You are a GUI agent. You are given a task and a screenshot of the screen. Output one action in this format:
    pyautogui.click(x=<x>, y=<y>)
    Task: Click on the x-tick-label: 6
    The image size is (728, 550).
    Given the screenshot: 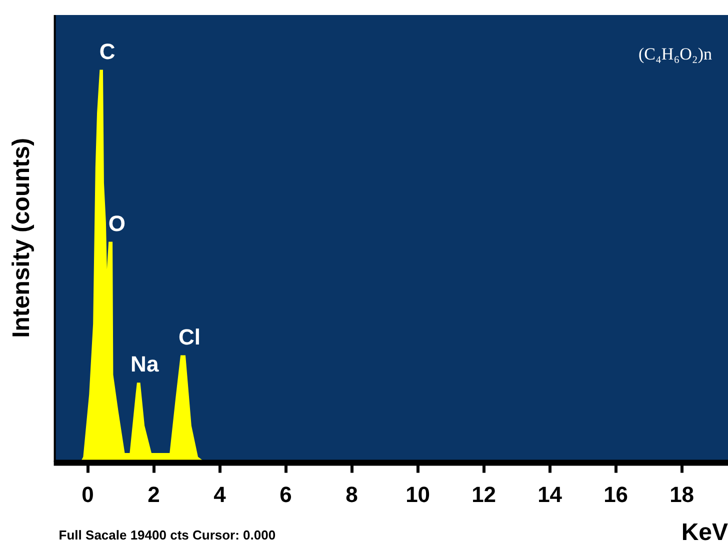 What is the action you would take?
    pyautogui.click(x=286, y=495)
    